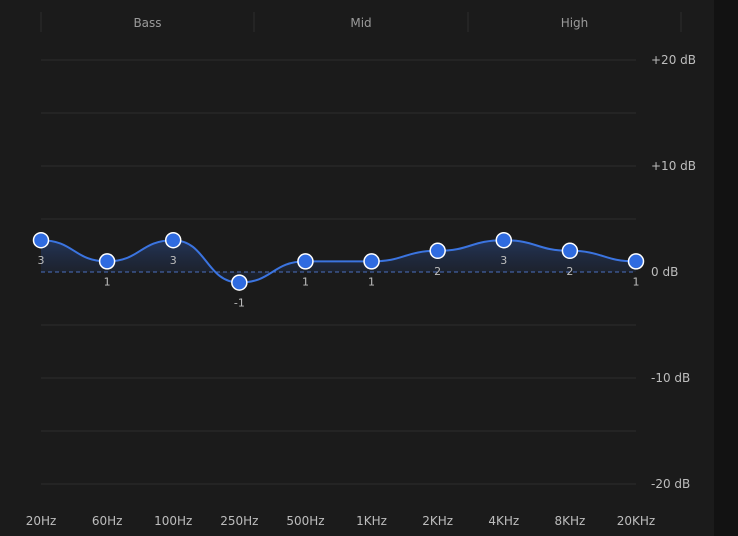 The width and height of the screenshot is (738, 536). Describe the element at coordinates (664, 272) in the screenshot. I see `db-tick-label: 0 dB` at that location.